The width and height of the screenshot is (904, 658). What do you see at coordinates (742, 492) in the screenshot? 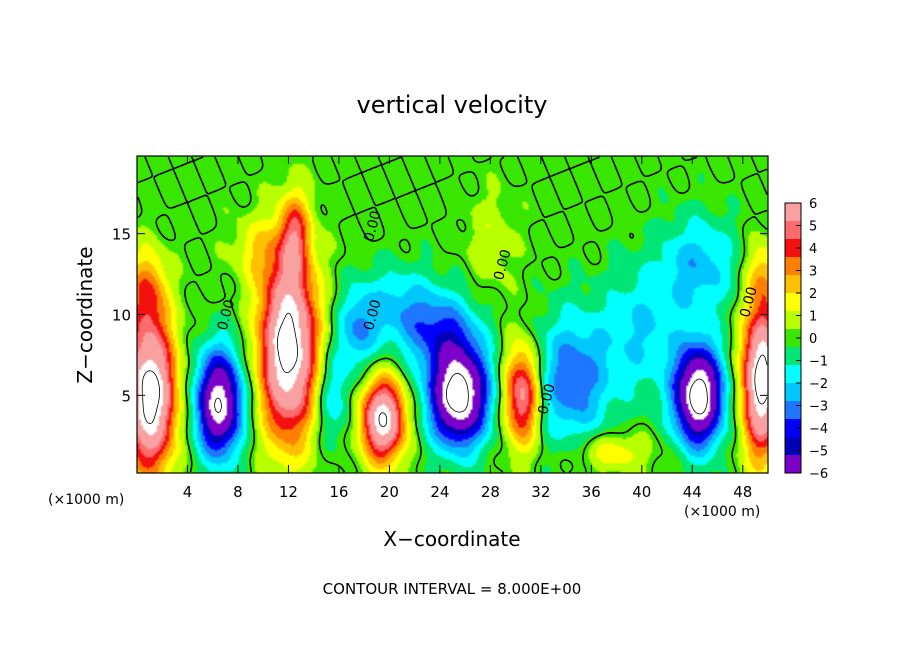
I see `x-tick-label: 48` at bounding box center [742, 492].